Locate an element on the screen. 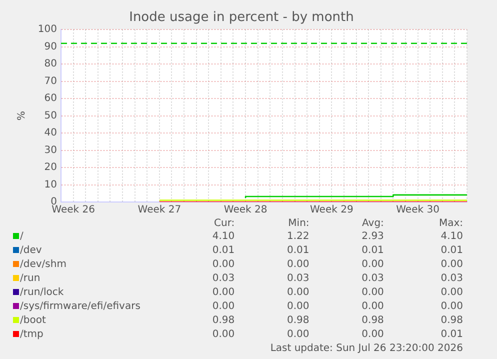 The height and width of the screenshot is (359, 497). legend-label: /sys/firmware/efi/efivars is located at coordinates (80, 306).